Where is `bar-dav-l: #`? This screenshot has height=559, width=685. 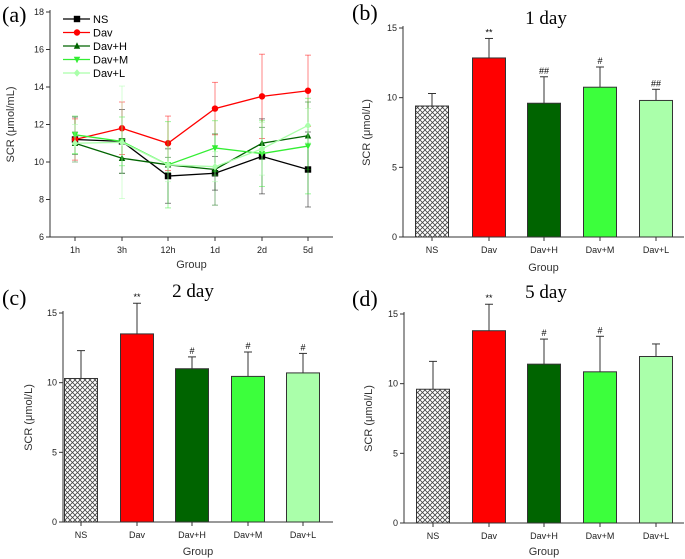
bar-dav-l: # is located at coordinates (303, 432).